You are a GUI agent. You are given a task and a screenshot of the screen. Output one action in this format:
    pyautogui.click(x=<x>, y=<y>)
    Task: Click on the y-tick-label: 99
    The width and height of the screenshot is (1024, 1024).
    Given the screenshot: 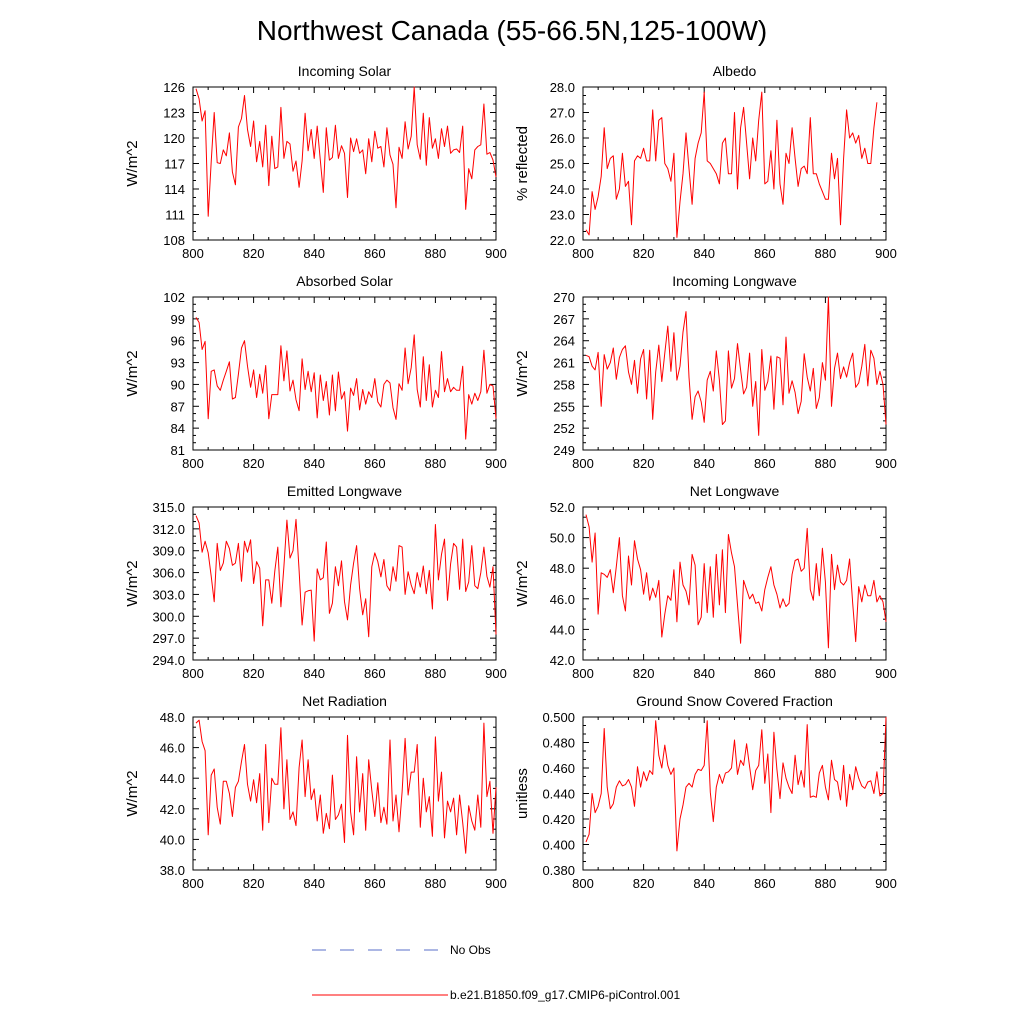 What is the action you would take?
    pyautogui.click(x=178, y=319)
    